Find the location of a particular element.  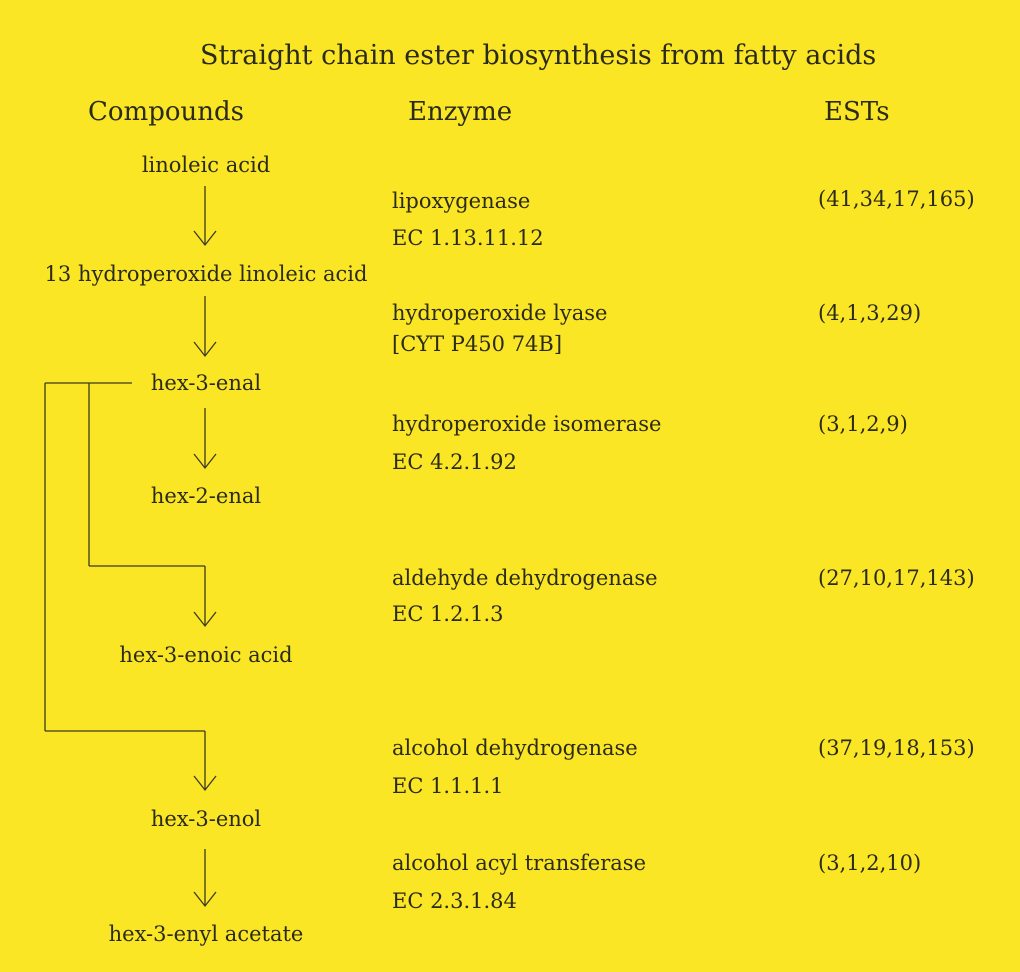

enzyme-name: aldehyde dehydrogenase is located at coordinates (525, 578).